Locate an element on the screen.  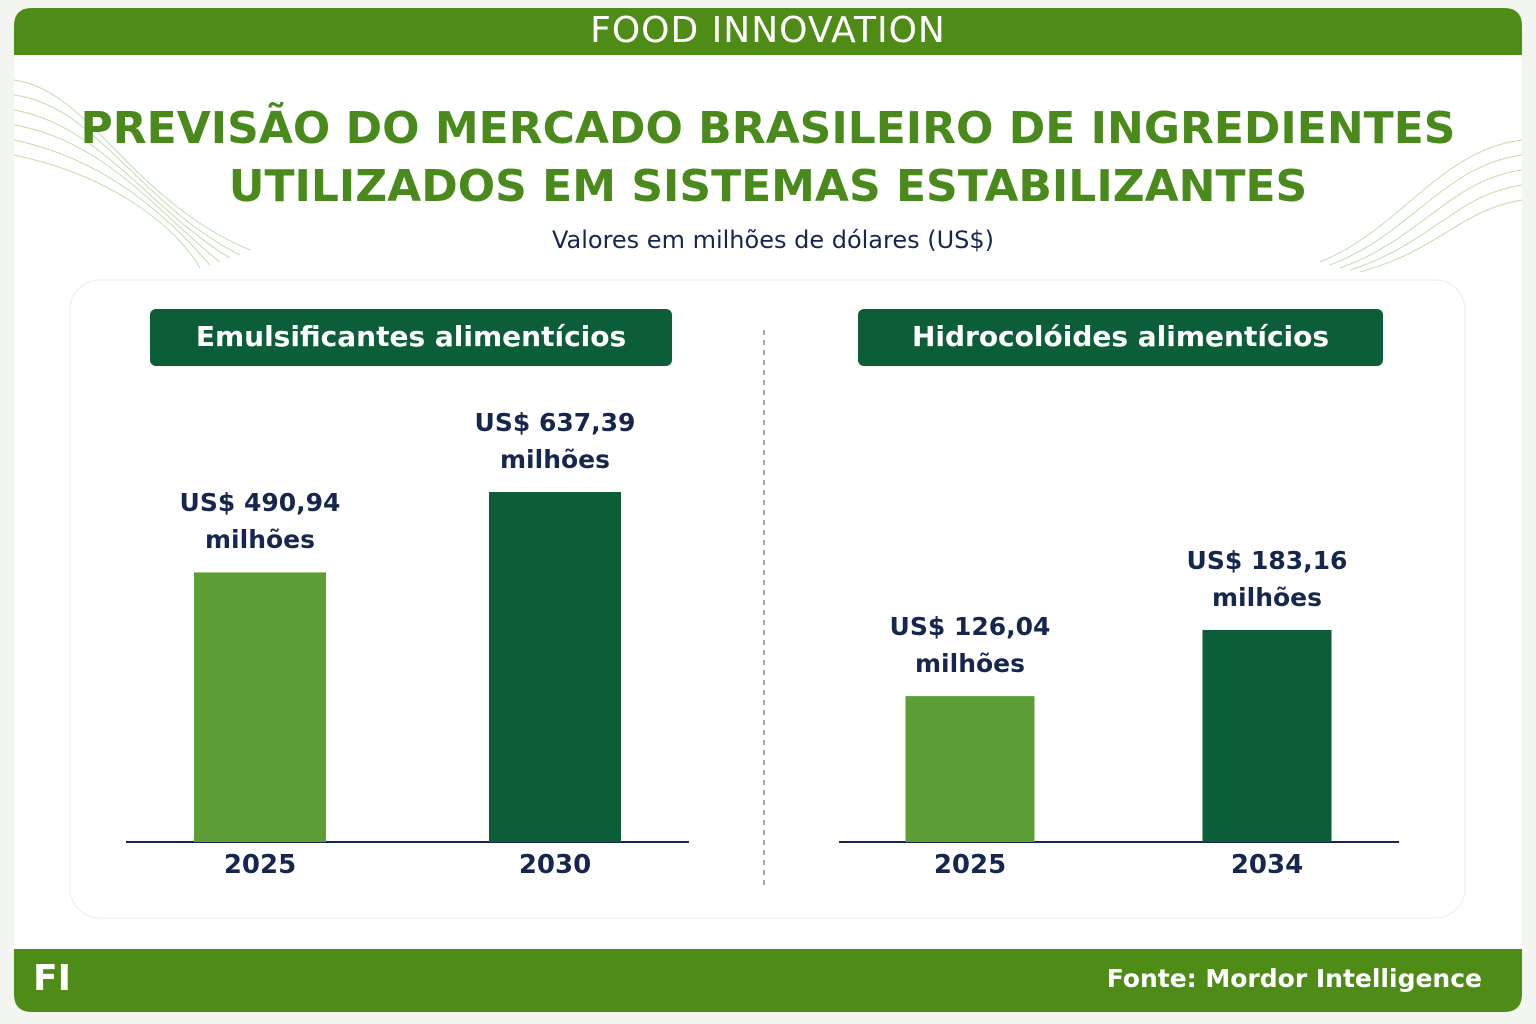
logo: FI is located at coordinates (52, 978).